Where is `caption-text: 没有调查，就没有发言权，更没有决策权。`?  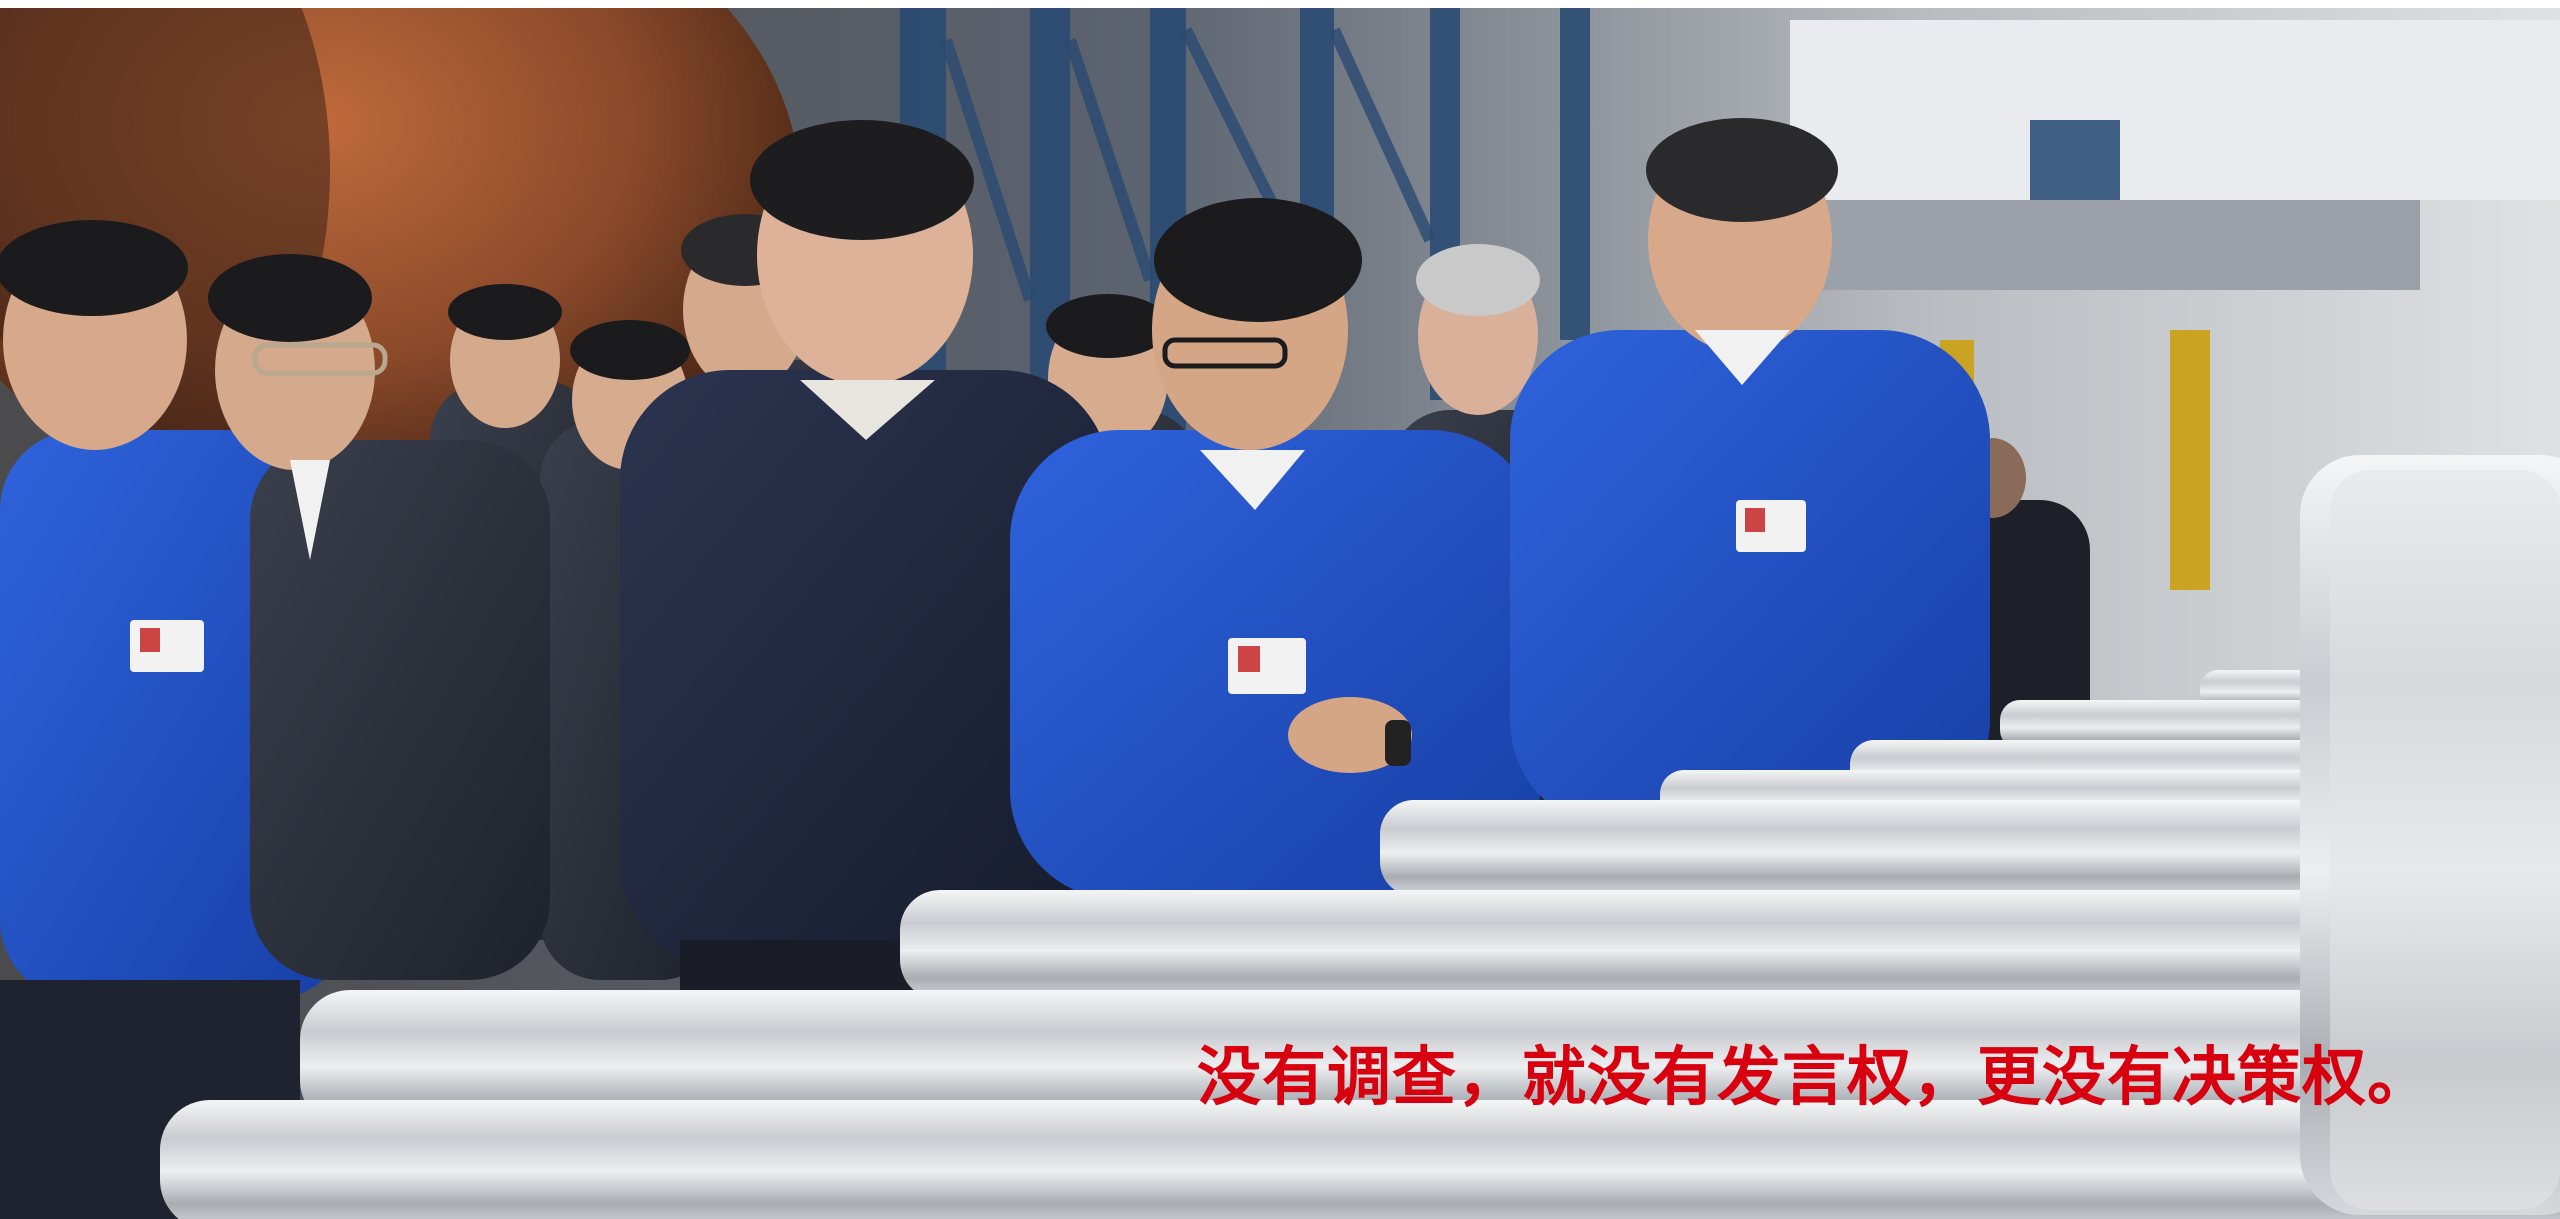
caption-text: 没有调查，就没有发言权，更没有决策权。 is located at coordinates (1814, 1078).